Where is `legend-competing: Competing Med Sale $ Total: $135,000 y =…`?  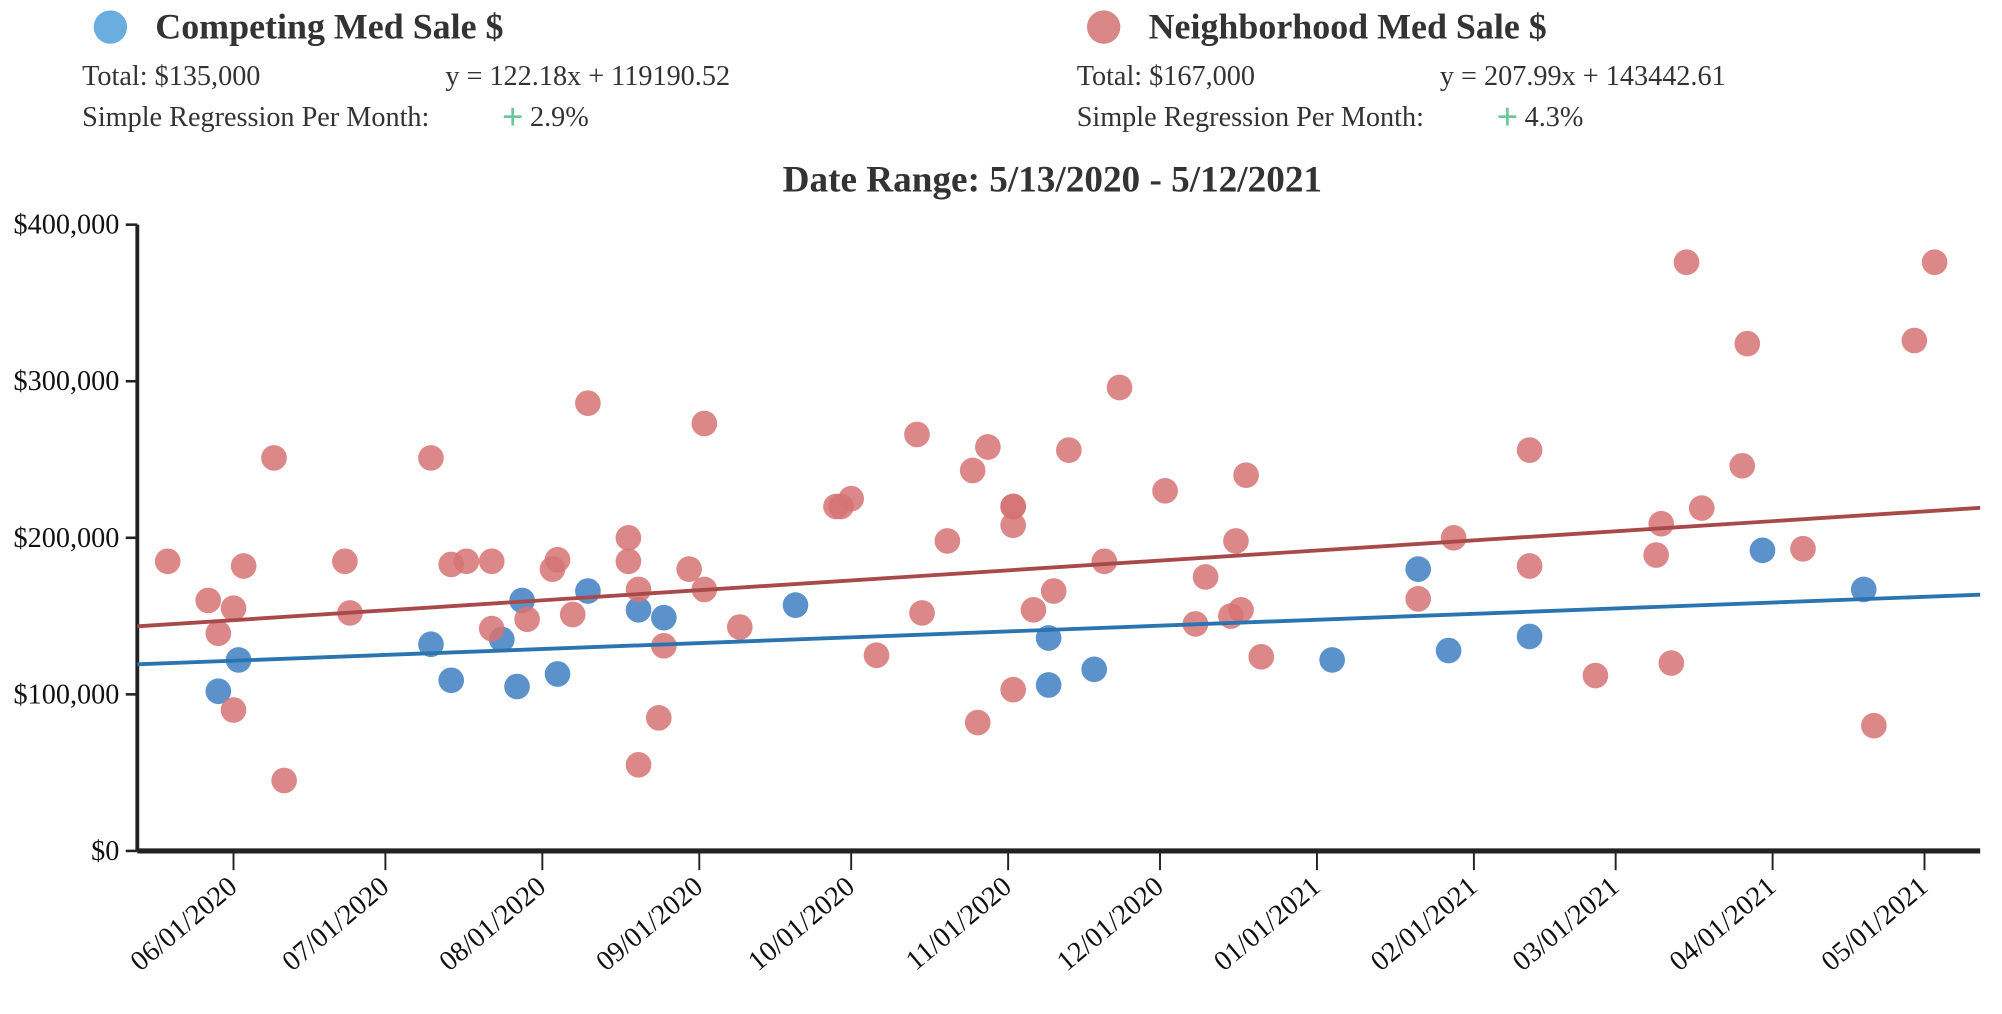 legend-competing: Competing Med Sale $ Total: $135,000 y =… is located at coordinates (406, 73).